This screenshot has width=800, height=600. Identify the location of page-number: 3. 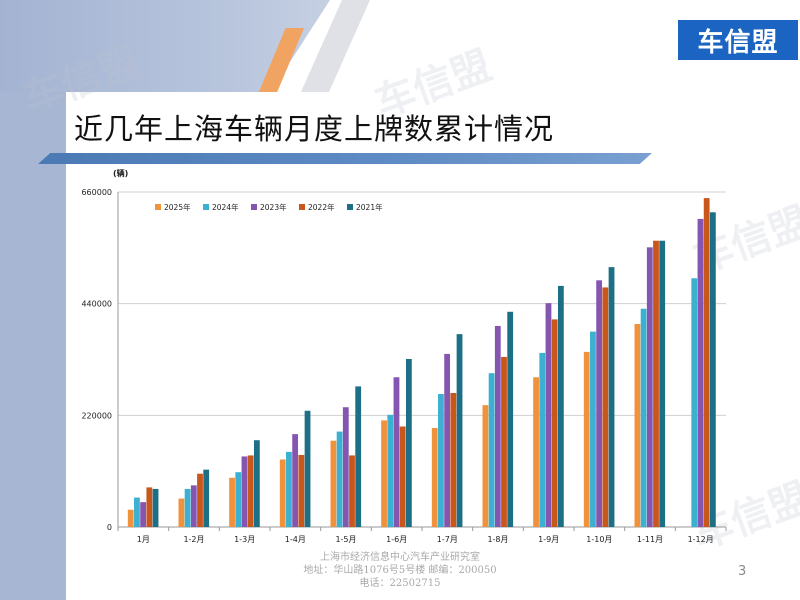
(742, 571).